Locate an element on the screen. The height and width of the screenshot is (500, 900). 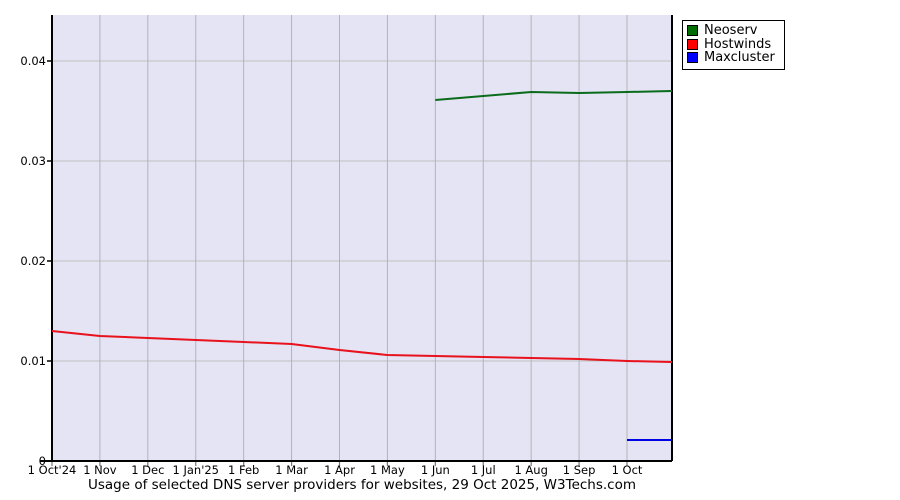
series-line-hostwinds is located at coordinates (362, 346).